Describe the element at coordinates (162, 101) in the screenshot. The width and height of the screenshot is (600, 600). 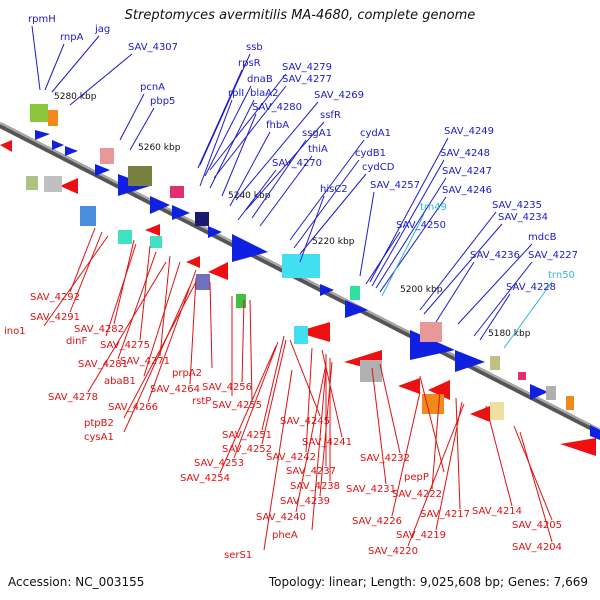
I see `gene-label: pbp5` at that location.